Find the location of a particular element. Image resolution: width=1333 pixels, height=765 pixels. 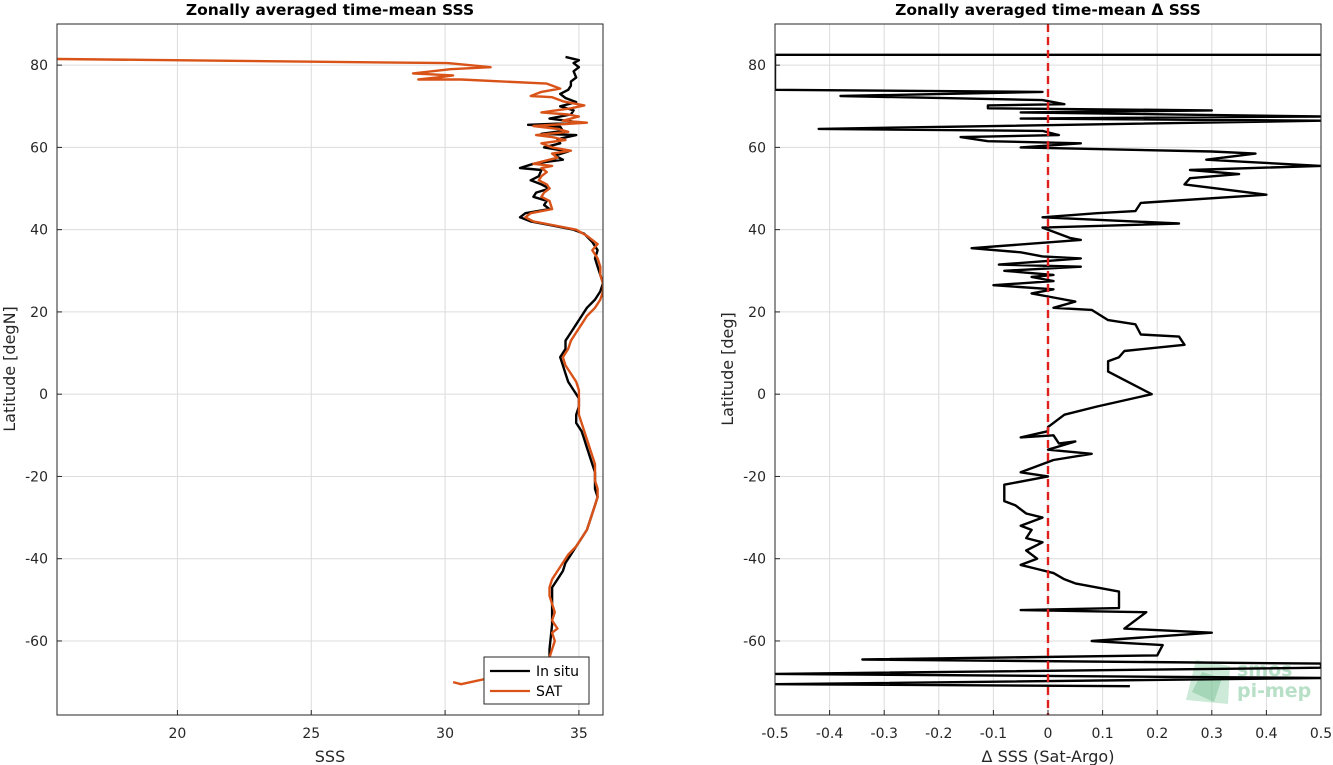

sss-title: Zonally averaged time-mean SSS is located at coordinates (330, 10).